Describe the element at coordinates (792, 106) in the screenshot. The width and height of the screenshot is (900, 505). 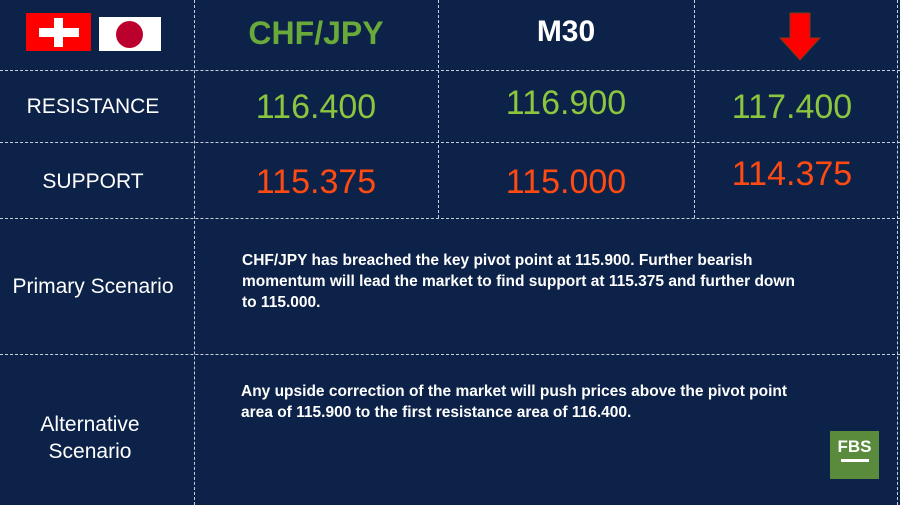
I see `resistance-3: 117.400` at that location.